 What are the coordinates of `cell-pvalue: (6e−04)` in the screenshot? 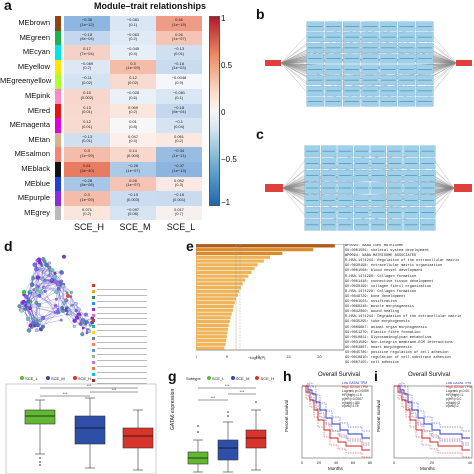 It's located at (179, 112).